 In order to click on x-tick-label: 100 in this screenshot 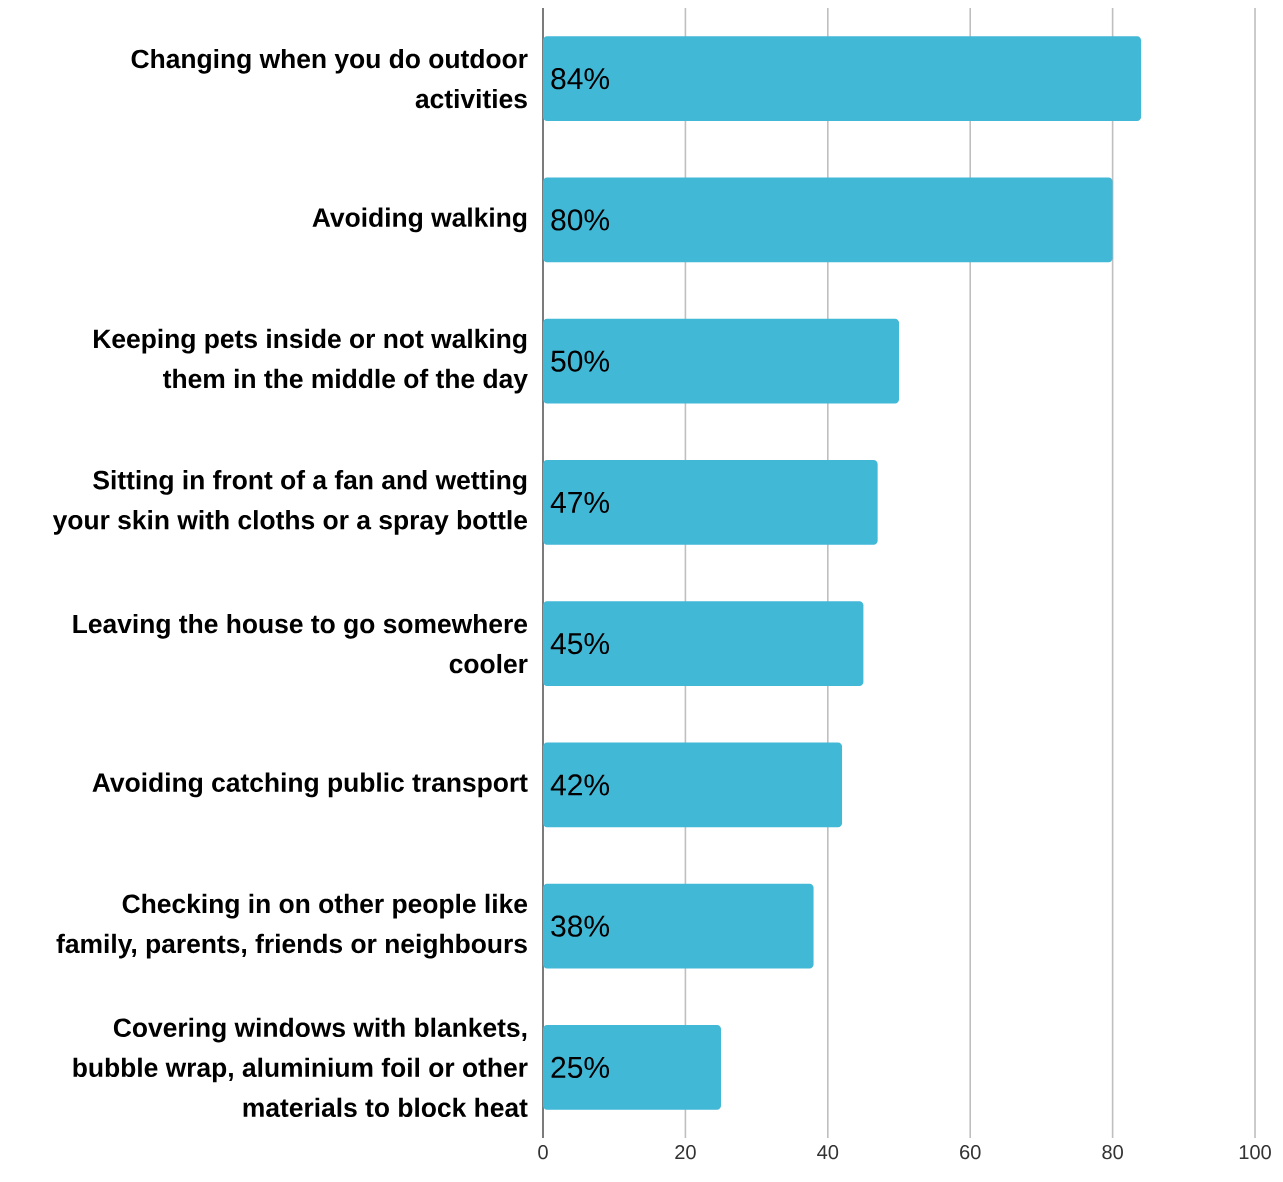, I will do `click(1255, 1152)`.